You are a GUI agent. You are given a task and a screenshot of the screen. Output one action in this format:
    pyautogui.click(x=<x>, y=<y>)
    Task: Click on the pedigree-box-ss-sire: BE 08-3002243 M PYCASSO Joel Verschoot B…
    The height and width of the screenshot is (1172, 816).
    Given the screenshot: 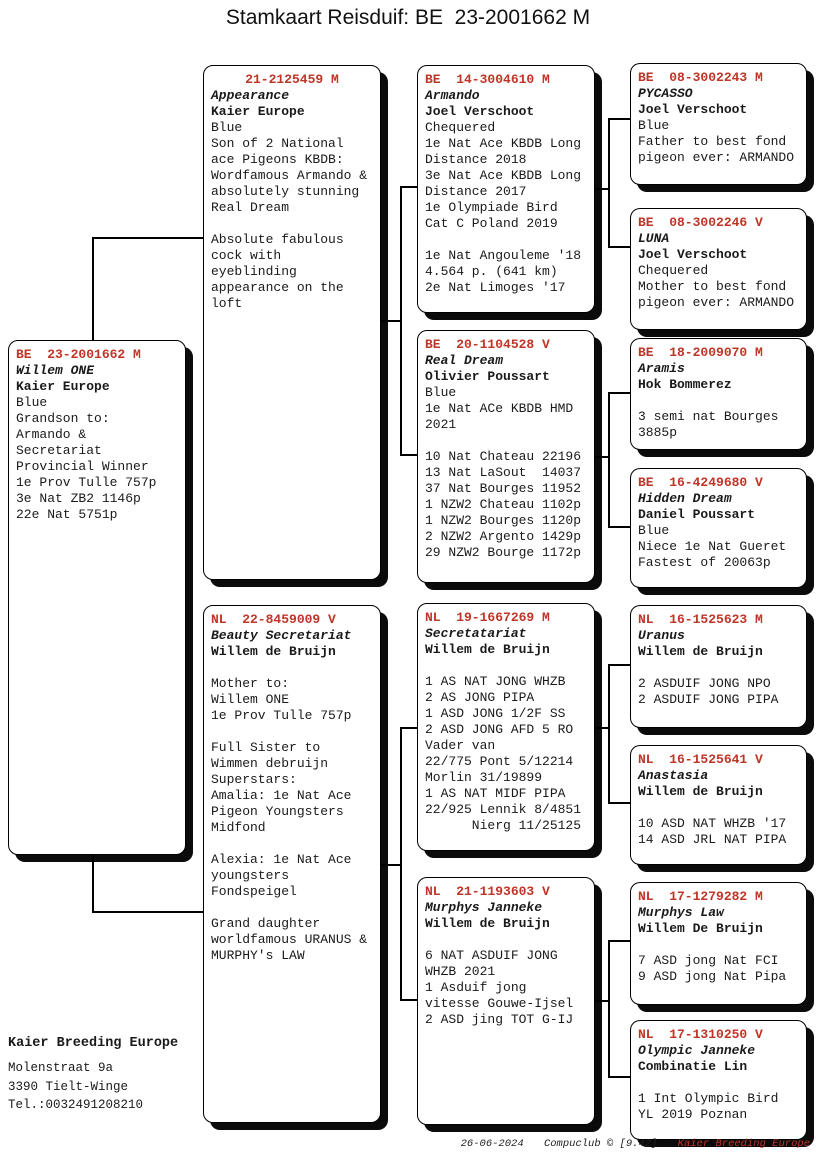 What is the action you would take?
    pyautogui.click(x=718, y=124)
    